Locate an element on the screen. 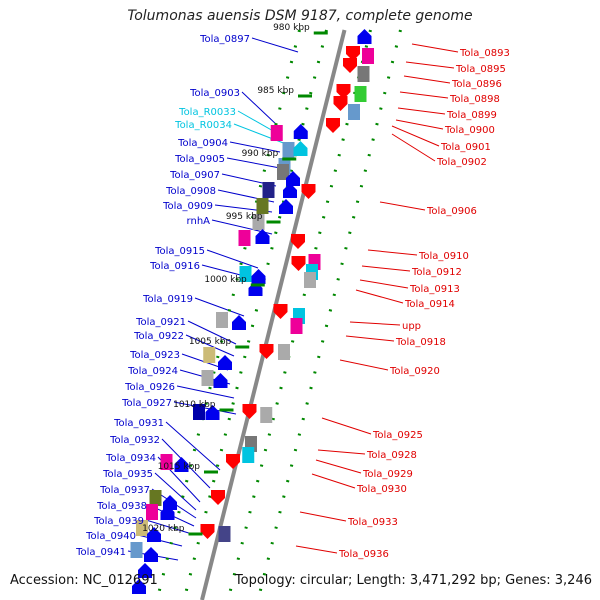 The height and width of the screenshot is (600, 600). gene-label-right: Tola_0930 is located at coordinates (381, 489).